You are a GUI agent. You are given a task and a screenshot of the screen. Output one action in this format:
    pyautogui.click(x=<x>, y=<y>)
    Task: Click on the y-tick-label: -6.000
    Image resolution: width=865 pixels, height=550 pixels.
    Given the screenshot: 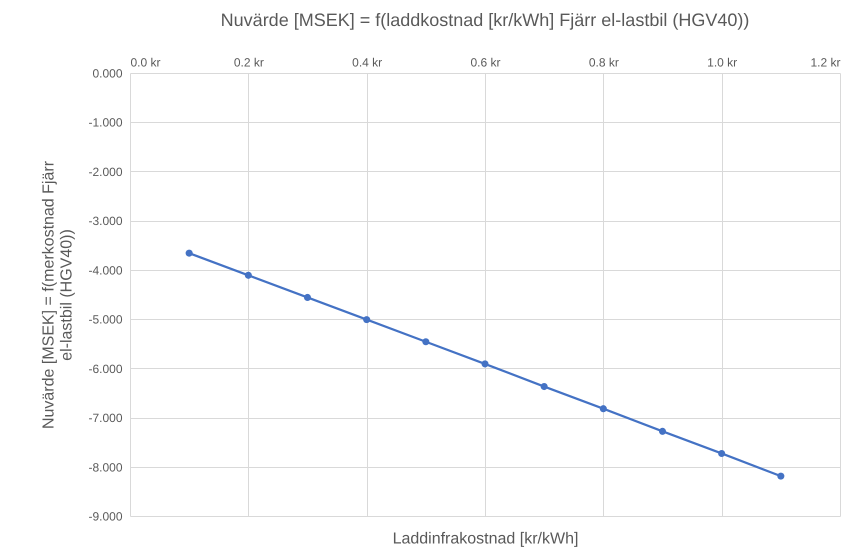 What is the action you would take?
    pyautogui.click(x=105, y=369)
    